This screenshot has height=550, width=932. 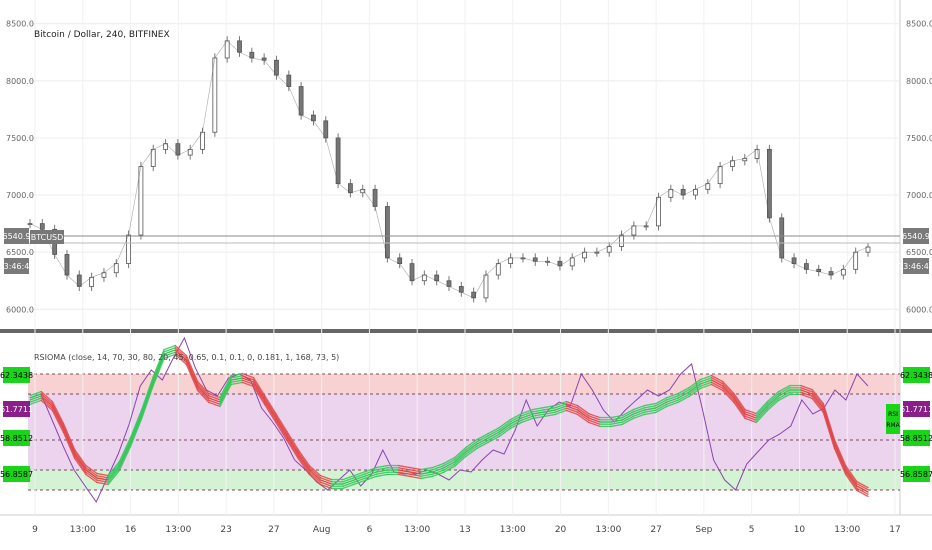 I want to click on right-price-badge: 6540.9, so click(x=916, y=236).